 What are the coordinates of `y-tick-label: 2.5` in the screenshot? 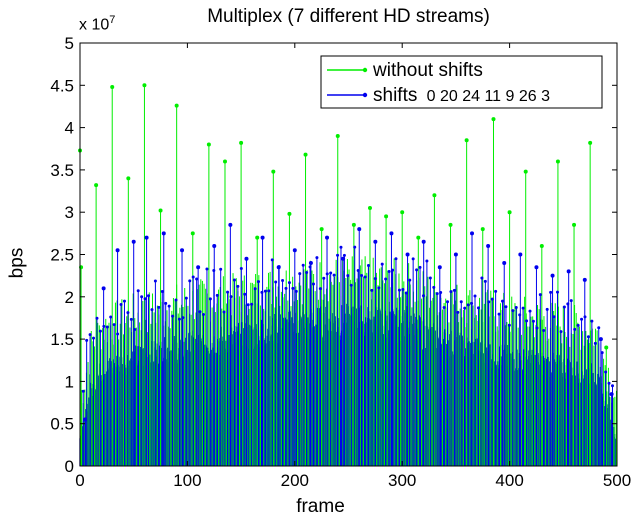 It's located at (62, 255).